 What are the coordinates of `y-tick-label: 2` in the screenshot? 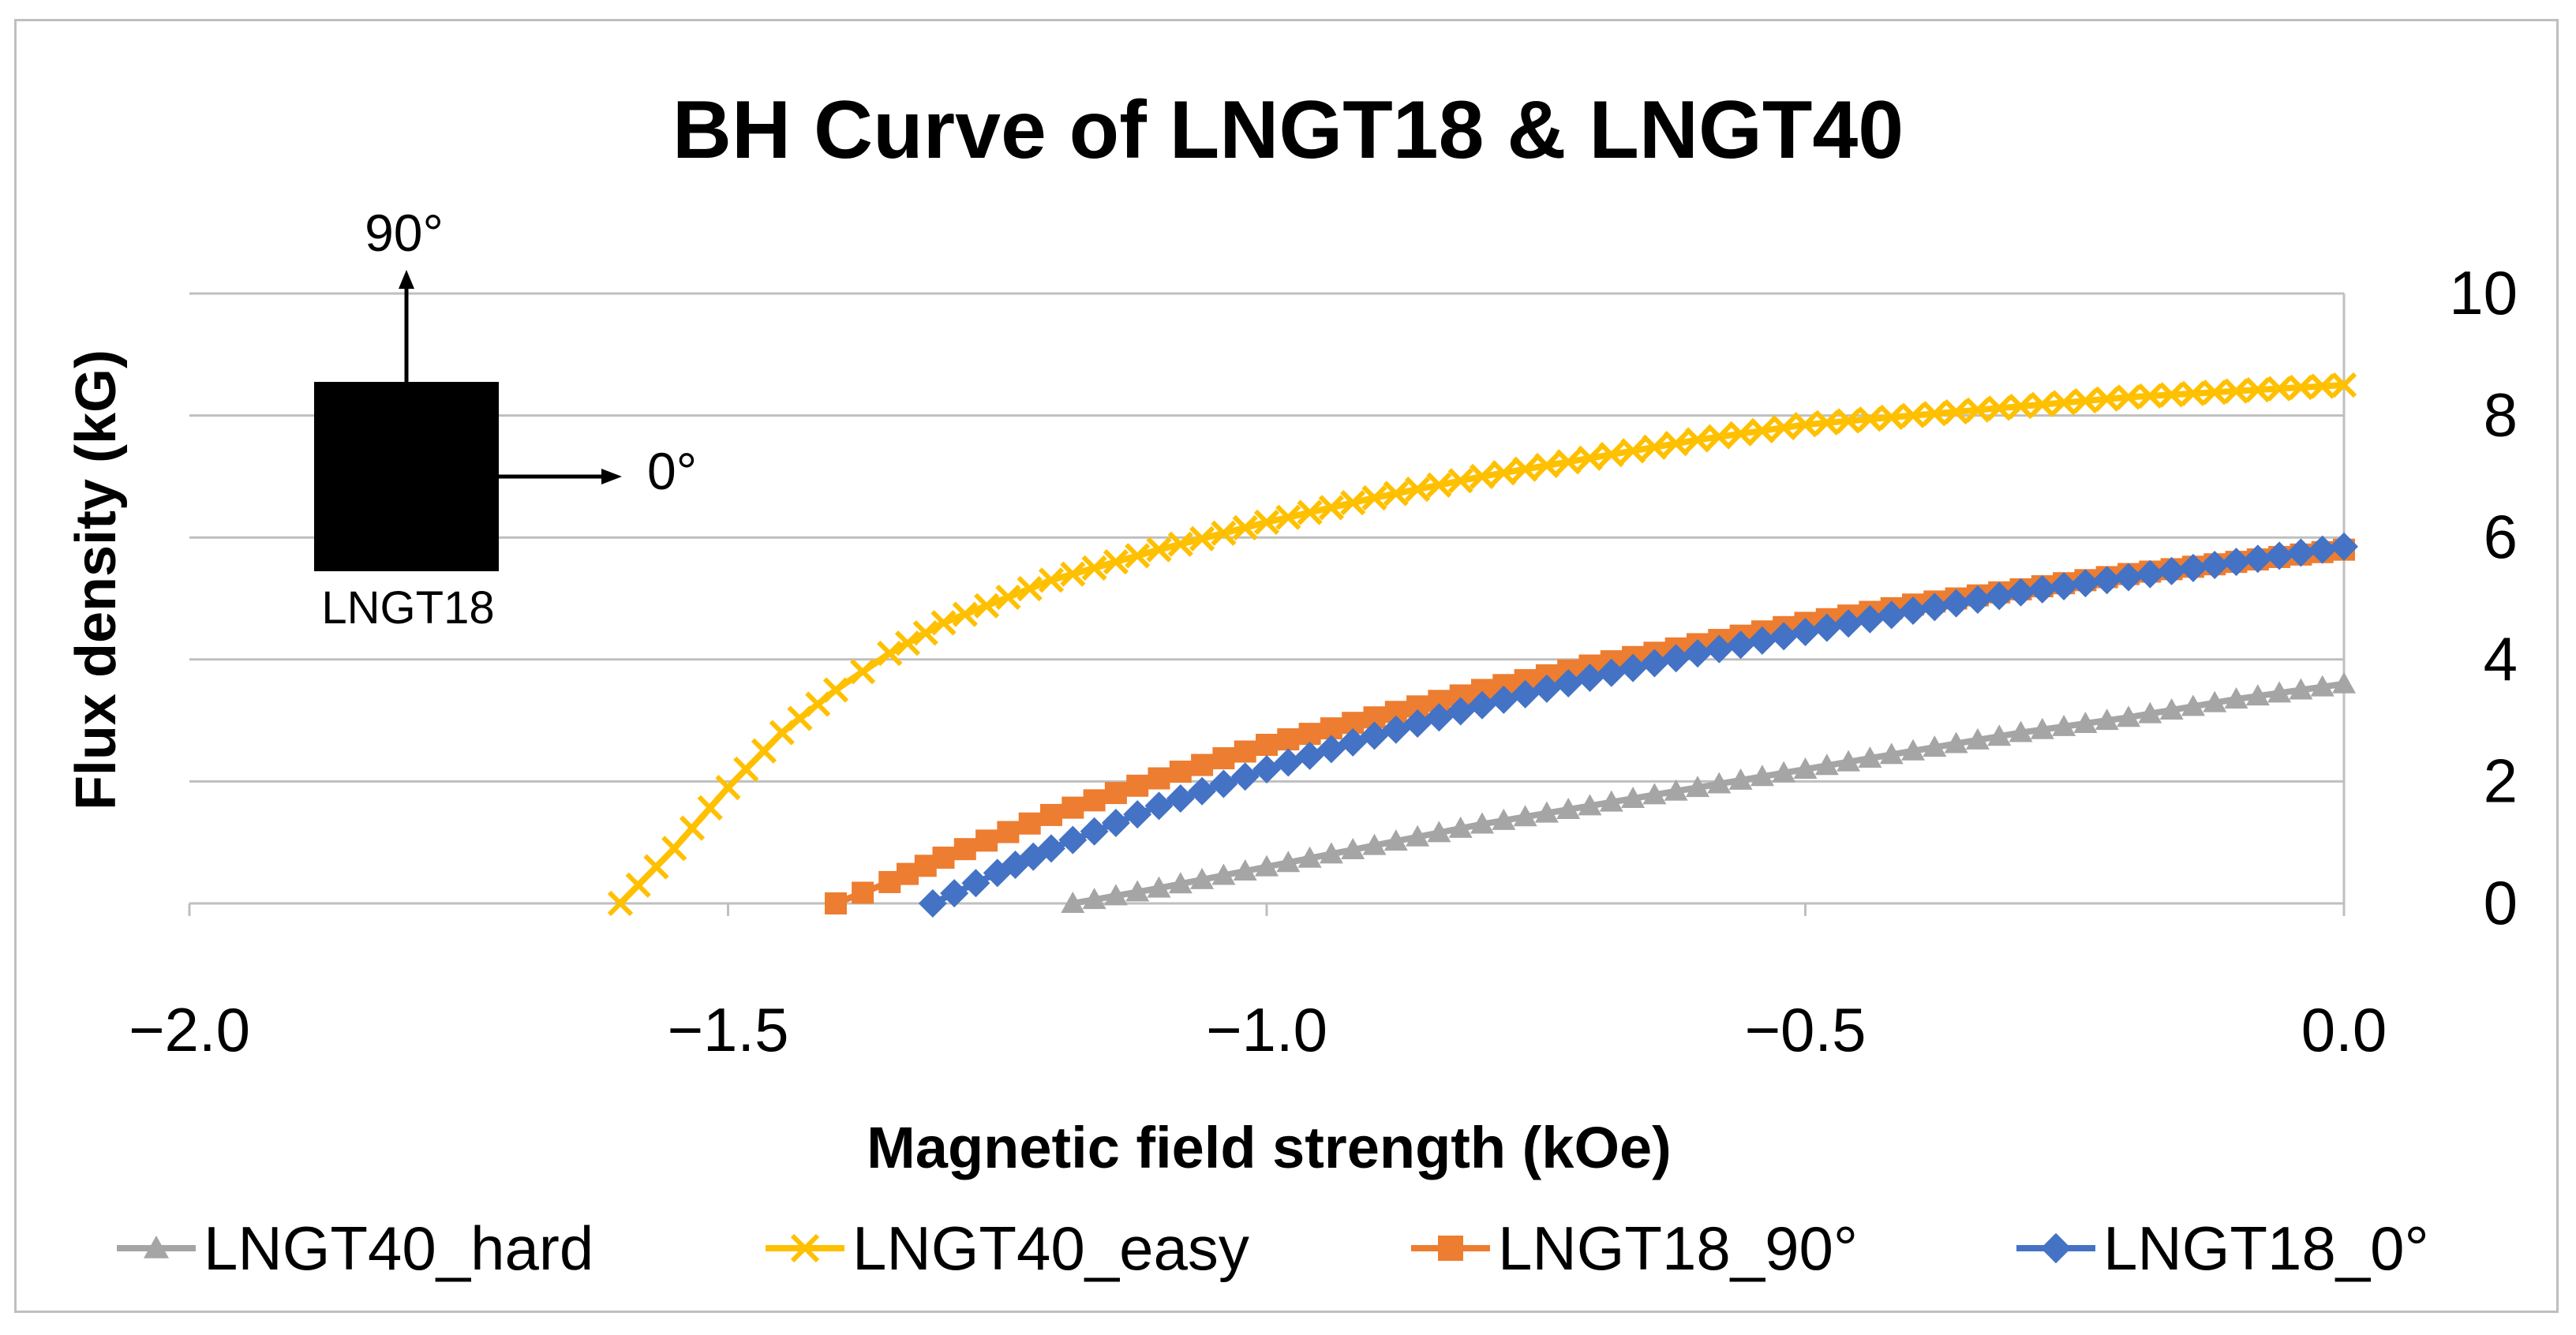 It's located at (2501, 780).